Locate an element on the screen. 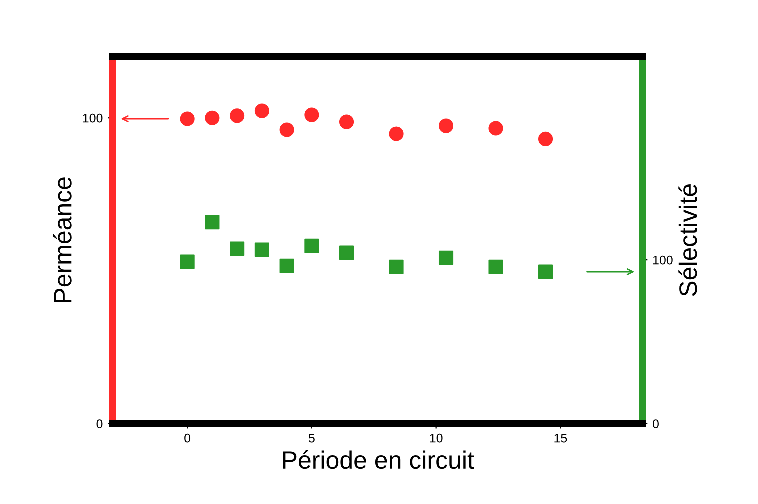  y2-tick-label: 100 is located at coordinates (663, 260).